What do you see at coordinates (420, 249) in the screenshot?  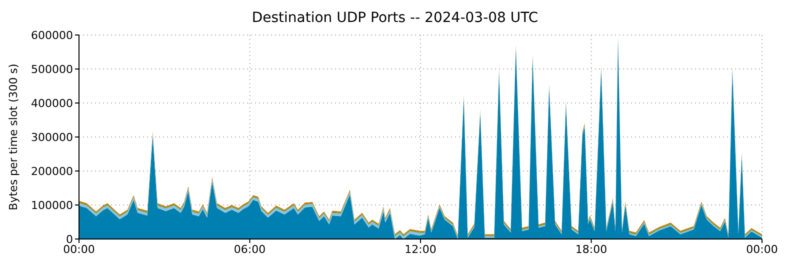 I see `x-tick-label: 12:00` at bounding box center [420, 249].